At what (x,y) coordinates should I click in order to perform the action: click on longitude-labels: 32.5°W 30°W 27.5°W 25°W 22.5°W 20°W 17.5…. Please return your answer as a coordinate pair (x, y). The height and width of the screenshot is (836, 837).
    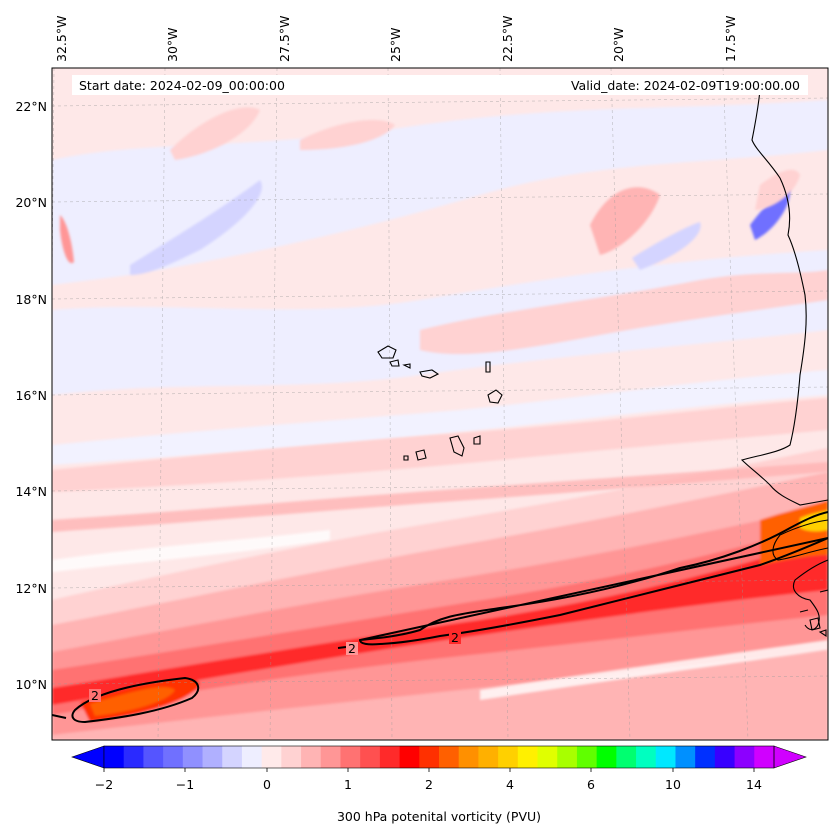
    Looking at the image, I should click on (396, 39).